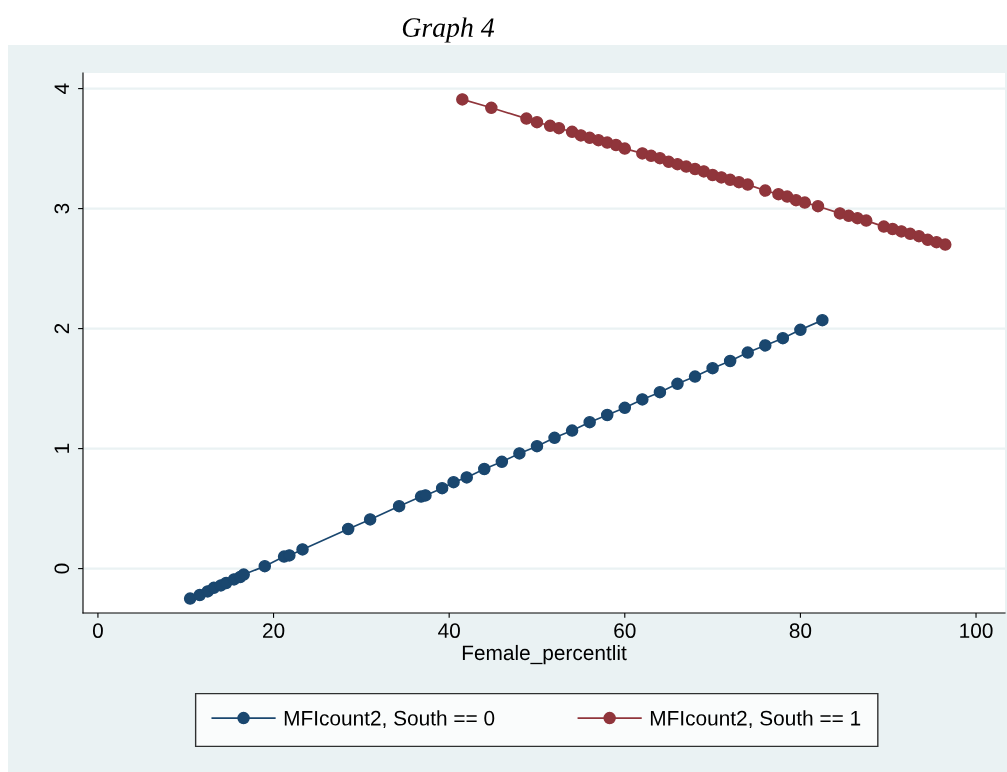 The height and width of the screenshot is (772, 1007). What do you see at coordinates (61, 328) in the screenshot?
I see `y-tick-label: 2` at bounding box center [61, 328].